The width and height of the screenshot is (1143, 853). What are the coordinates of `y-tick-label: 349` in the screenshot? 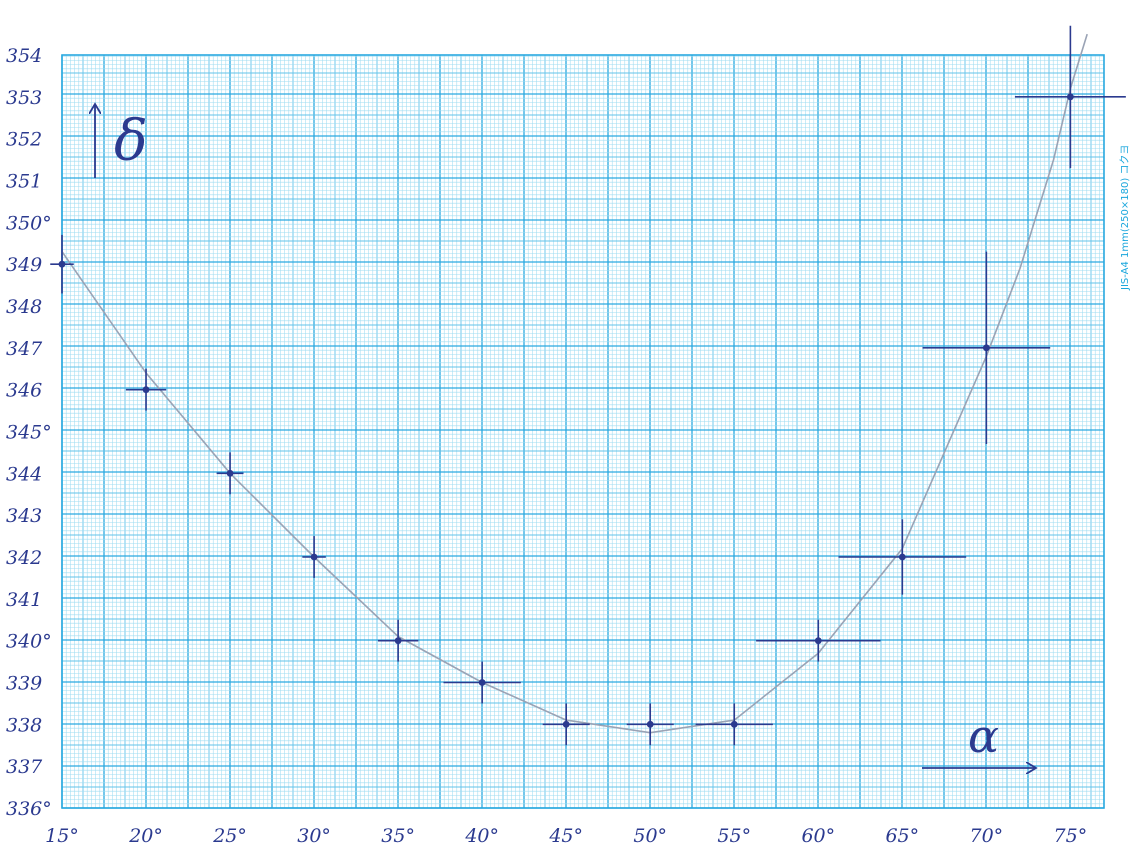 It's located at (24, 265).